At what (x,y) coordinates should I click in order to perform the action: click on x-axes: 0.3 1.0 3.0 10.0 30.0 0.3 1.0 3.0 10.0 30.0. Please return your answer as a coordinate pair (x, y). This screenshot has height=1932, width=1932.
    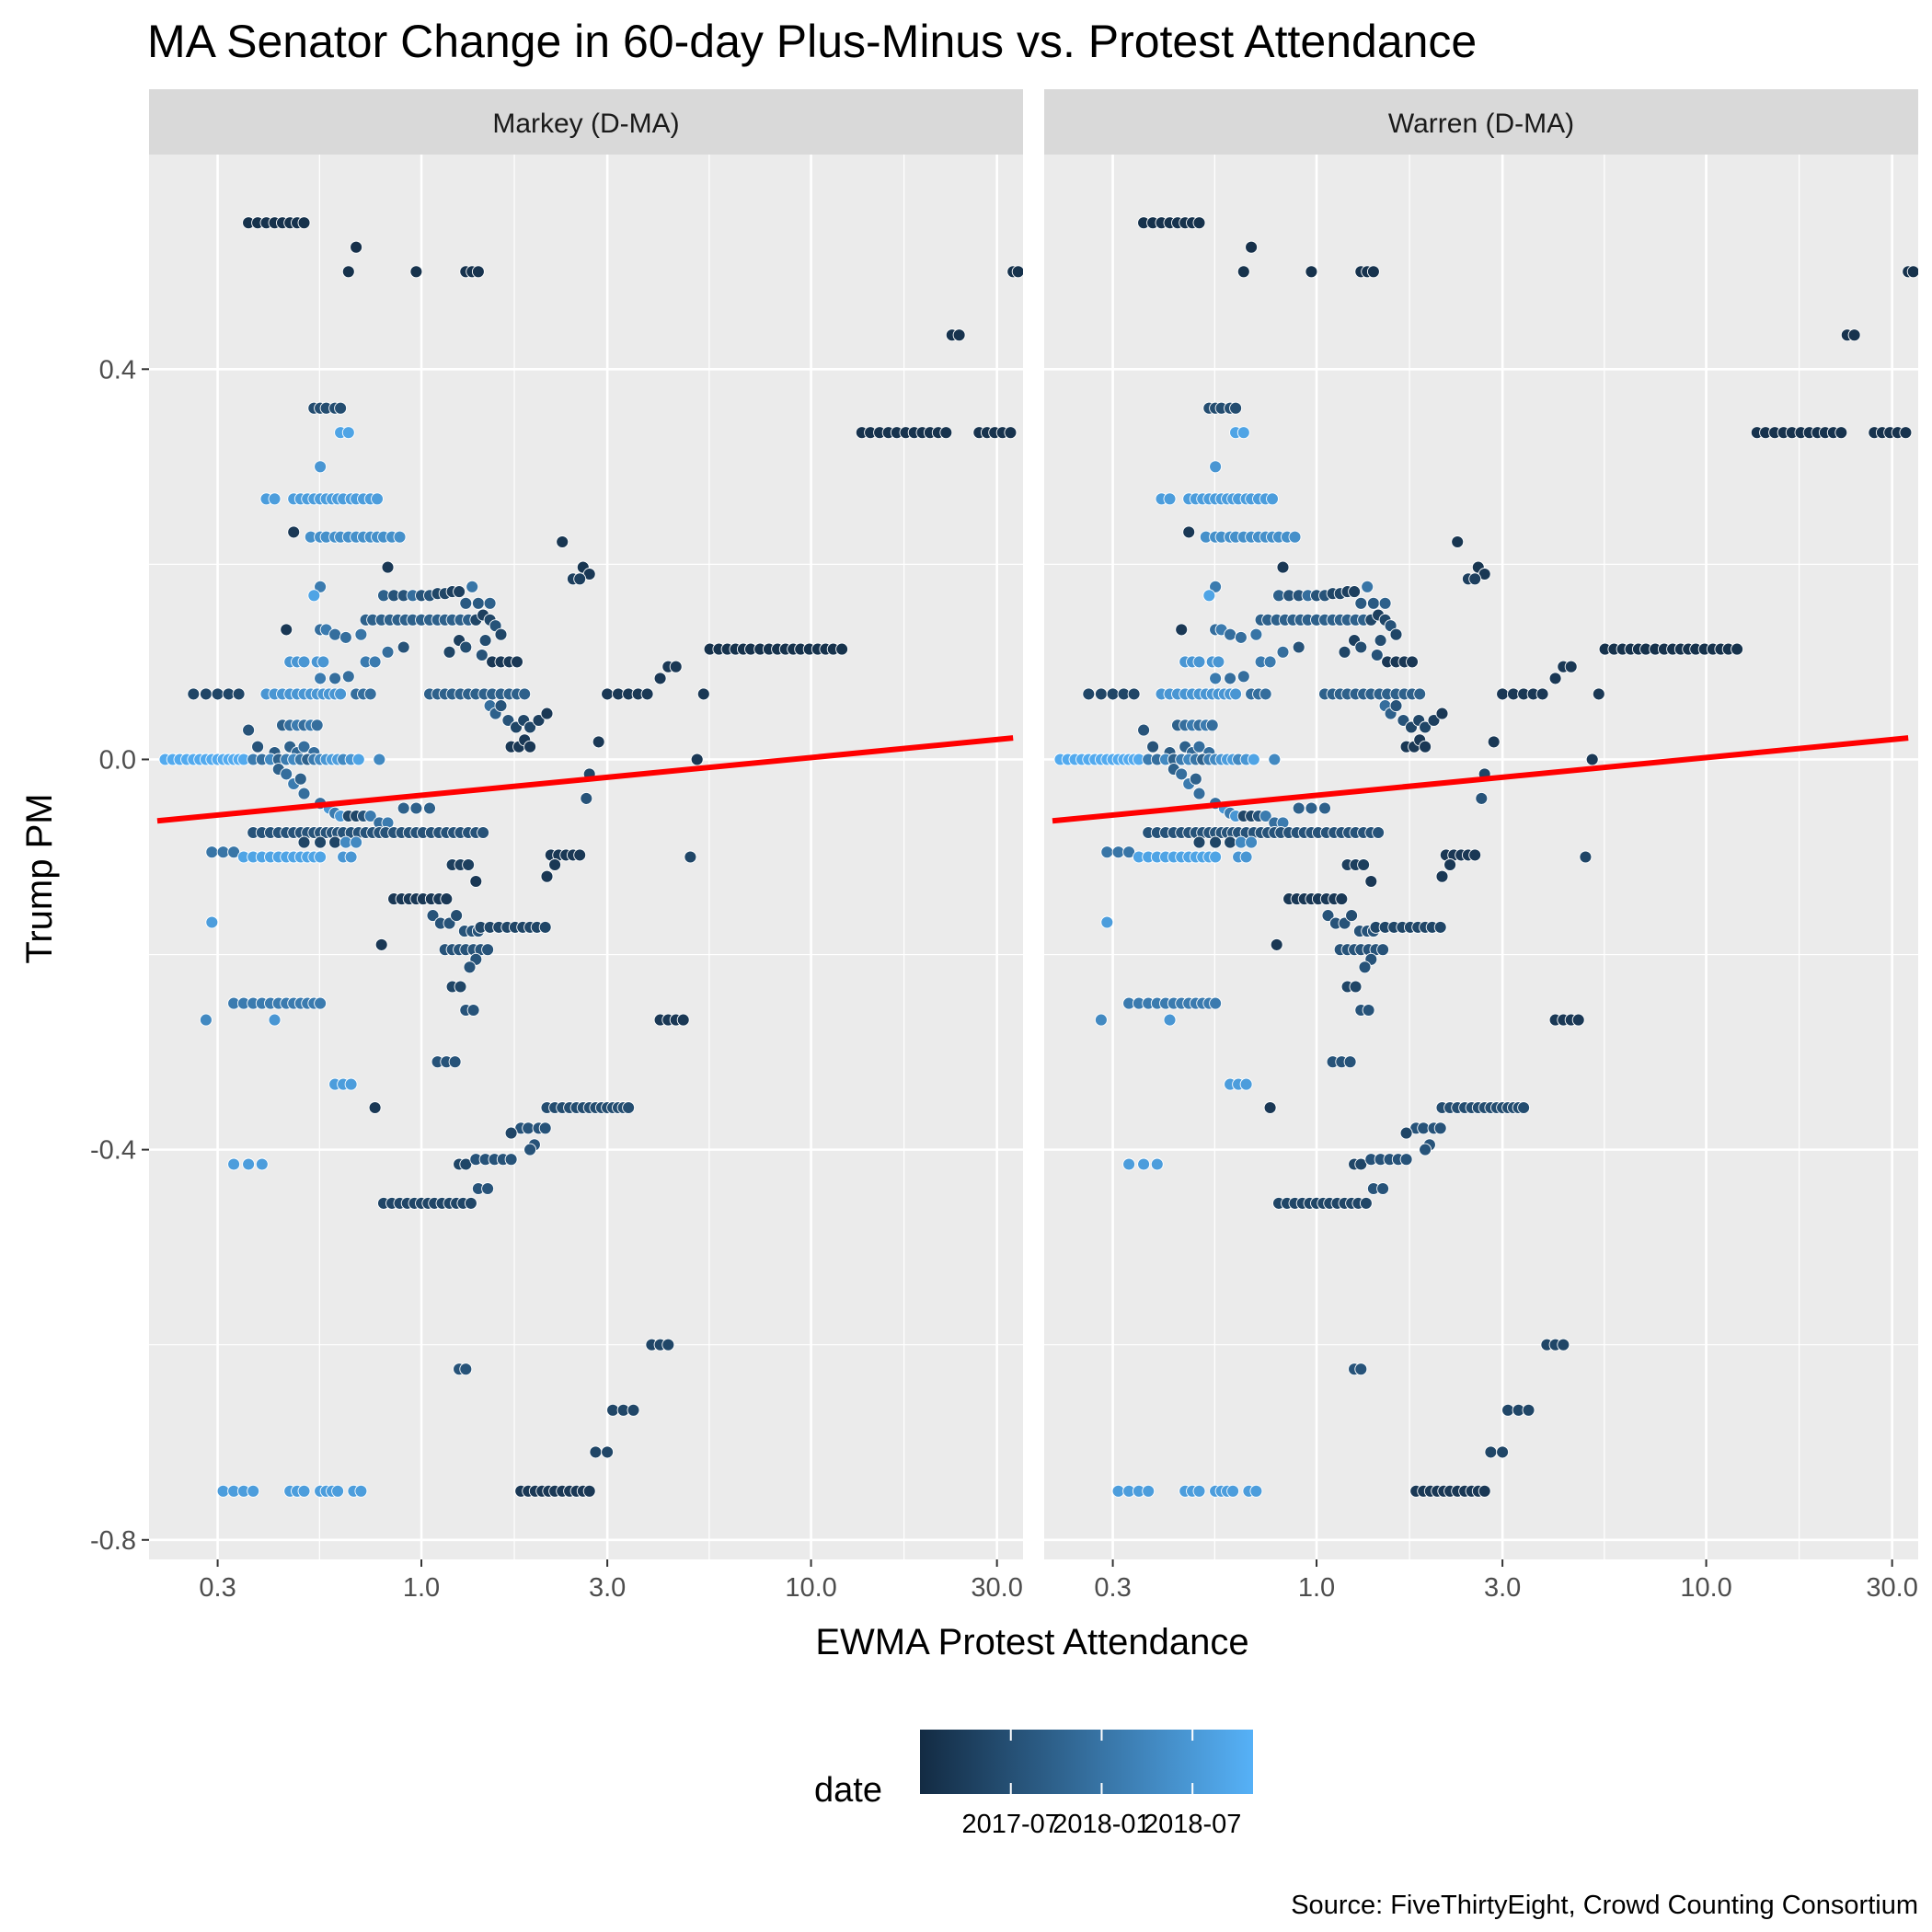
    Looking at the image, I should click on (1058, 1581).